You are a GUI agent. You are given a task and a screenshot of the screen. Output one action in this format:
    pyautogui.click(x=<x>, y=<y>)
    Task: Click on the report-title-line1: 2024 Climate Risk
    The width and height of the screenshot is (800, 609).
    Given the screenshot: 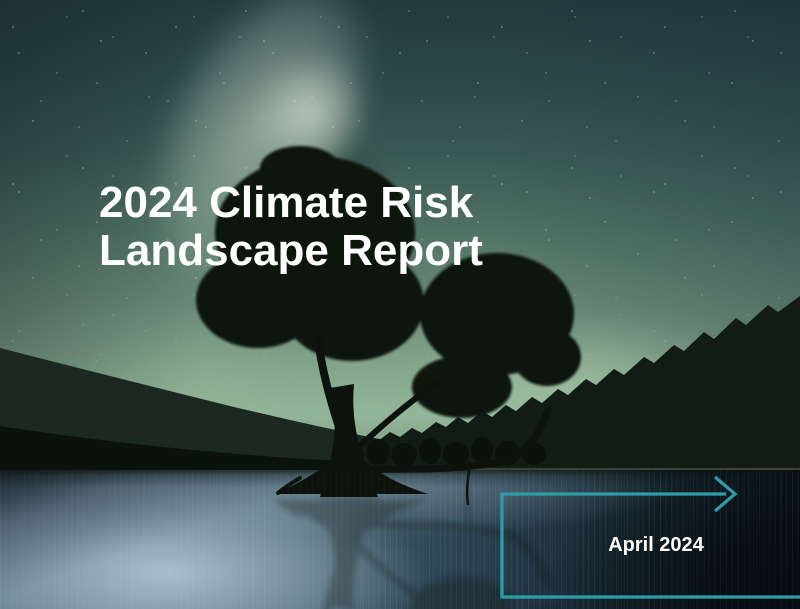 What is the action you would take?
    pyautogui.click(x=286, y=202)
    